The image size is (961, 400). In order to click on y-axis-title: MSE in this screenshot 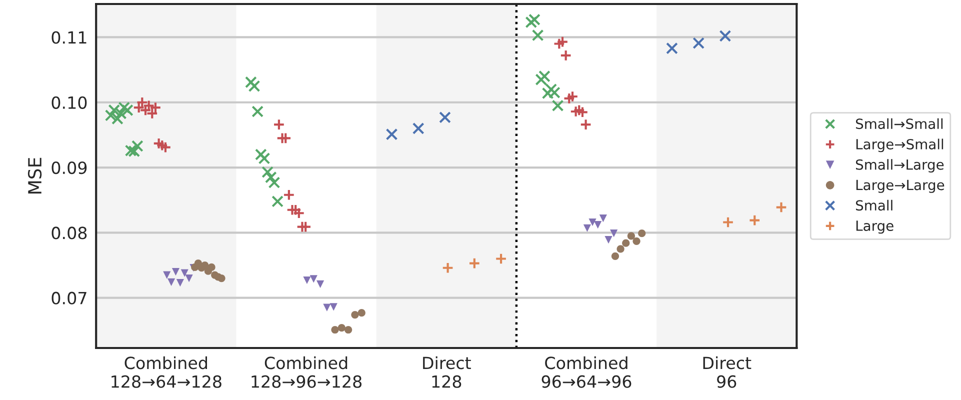, I will do `click(35, 176)`.